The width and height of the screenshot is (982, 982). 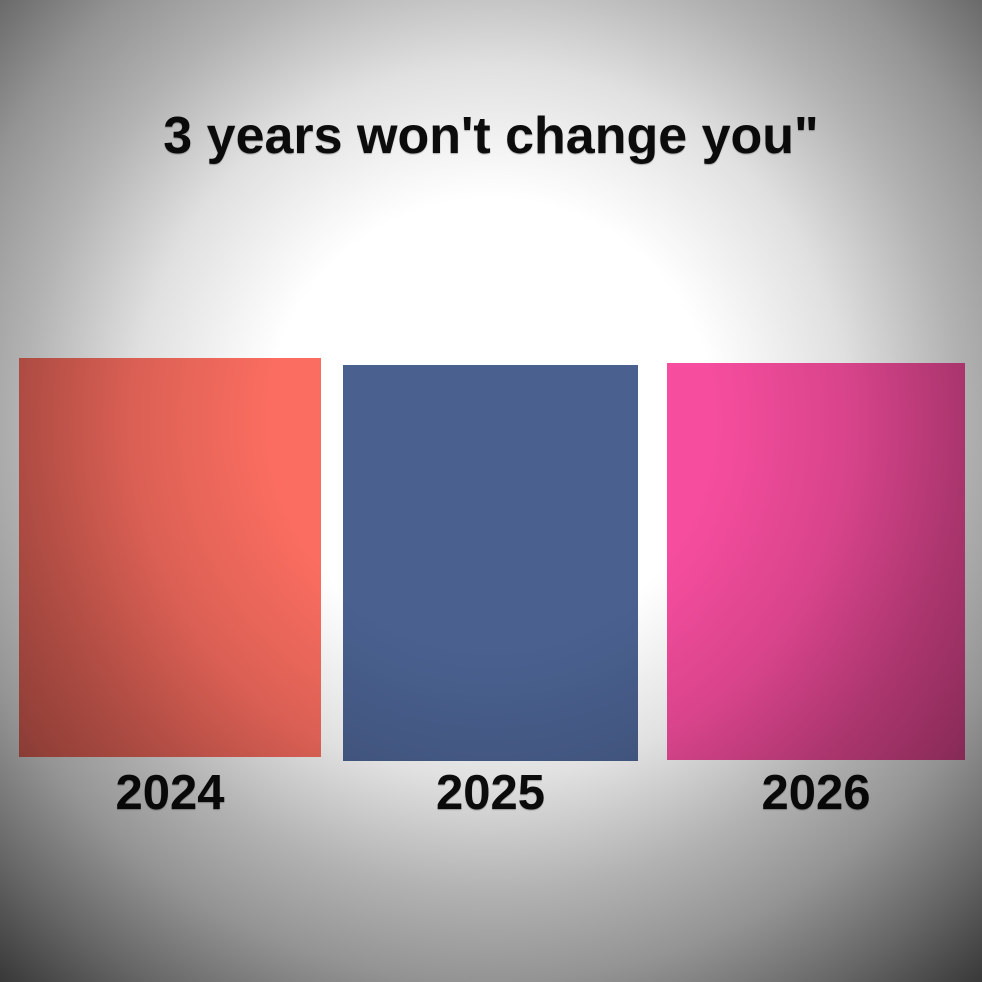 What do you see at coordinates (490, 563) in the screenshot?
I see `bar-2025` at bounding box center [490, 563].